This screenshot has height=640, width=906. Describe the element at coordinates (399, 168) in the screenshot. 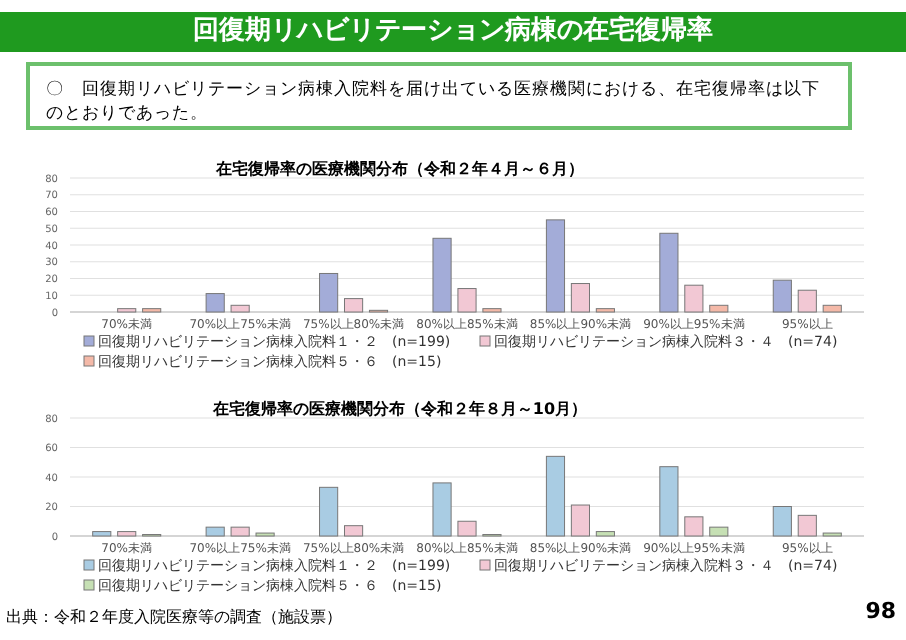

I see `chart-title: 在宅復帰率の医療機関分布（令和２年４月～６月）` at that location.